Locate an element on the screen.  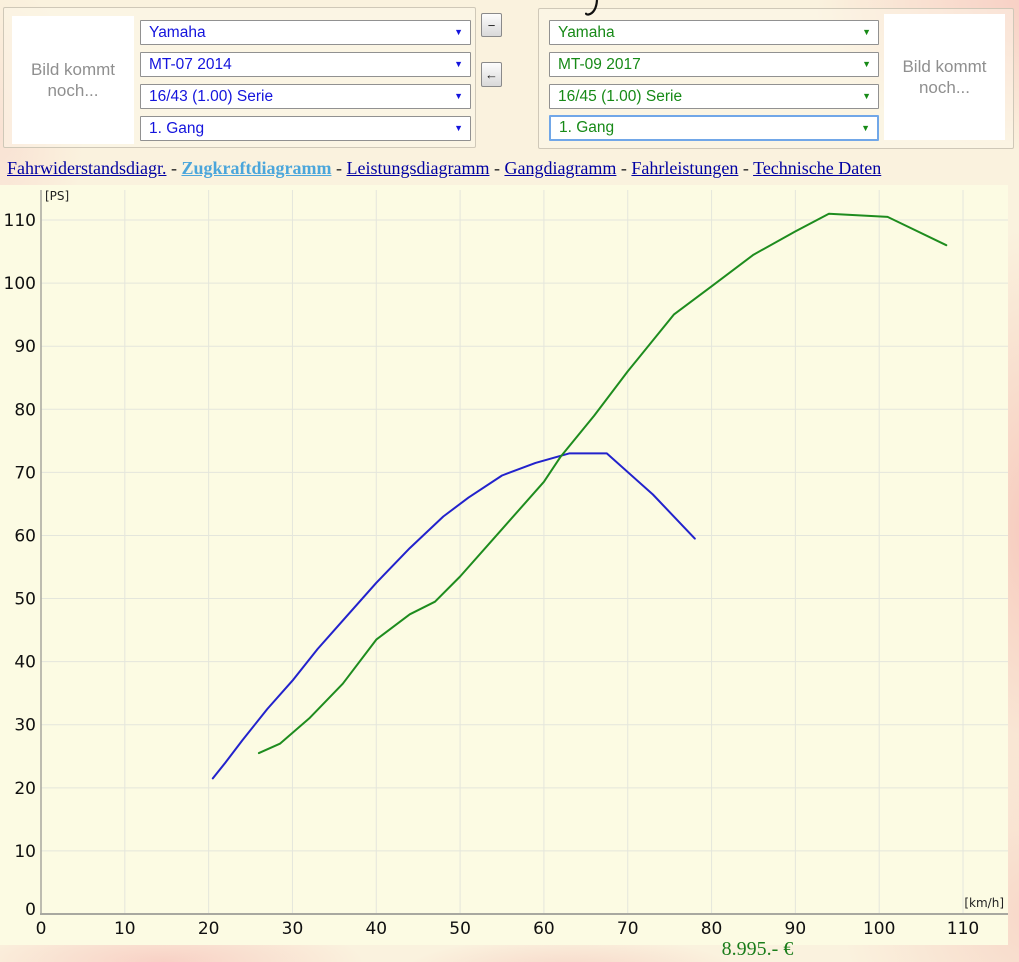
nav-link-gangdiagramm: Gangdiagramm is located at coordinates (560, 168).